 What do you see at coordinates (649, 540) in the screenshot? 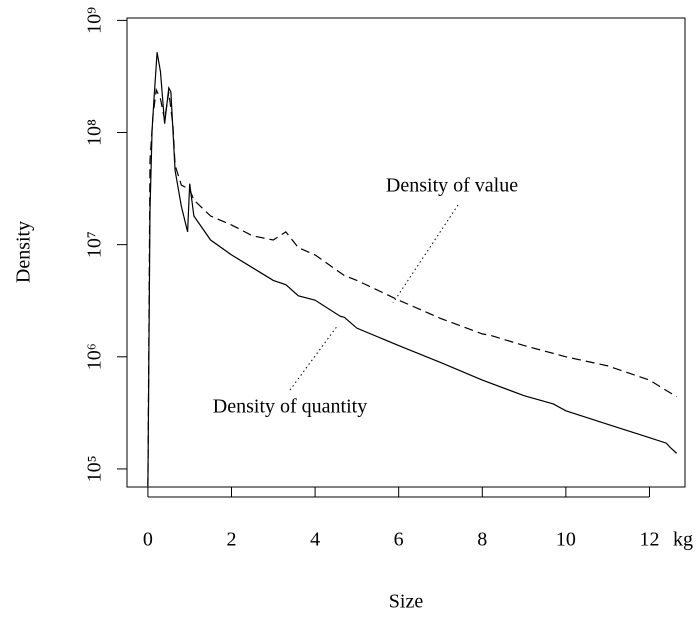
I see `x-tick-label: 12` at bounding box center [649, 540].